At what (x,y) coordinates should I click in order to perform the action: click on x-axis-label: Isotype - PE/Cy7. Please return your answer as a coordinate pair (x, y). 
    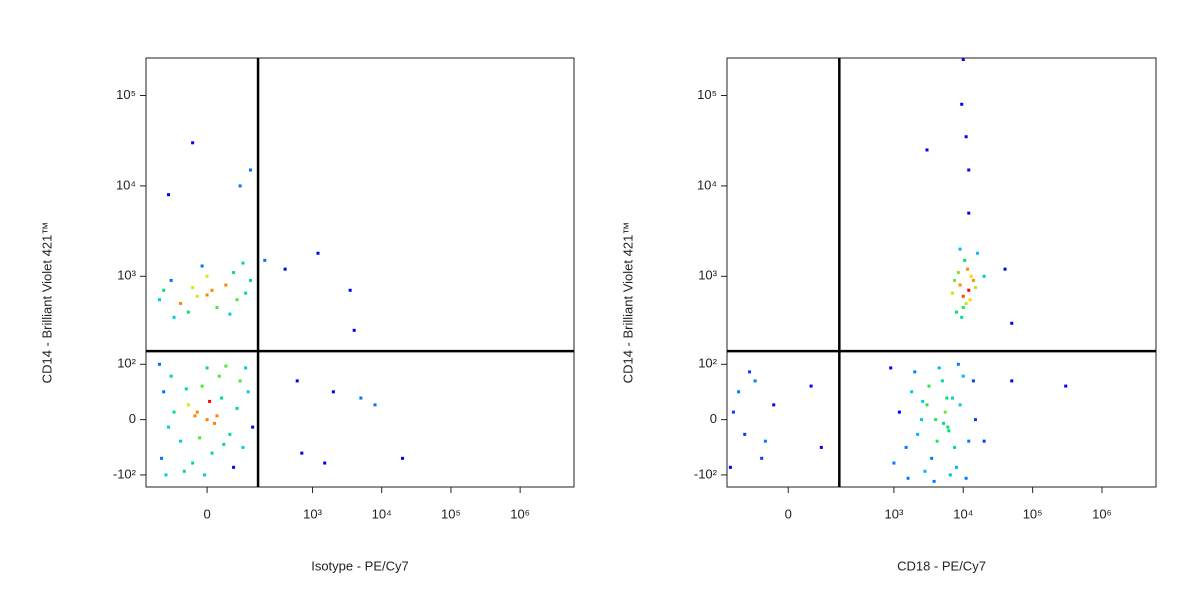
    Looking at the image, I should click on (360, 565).